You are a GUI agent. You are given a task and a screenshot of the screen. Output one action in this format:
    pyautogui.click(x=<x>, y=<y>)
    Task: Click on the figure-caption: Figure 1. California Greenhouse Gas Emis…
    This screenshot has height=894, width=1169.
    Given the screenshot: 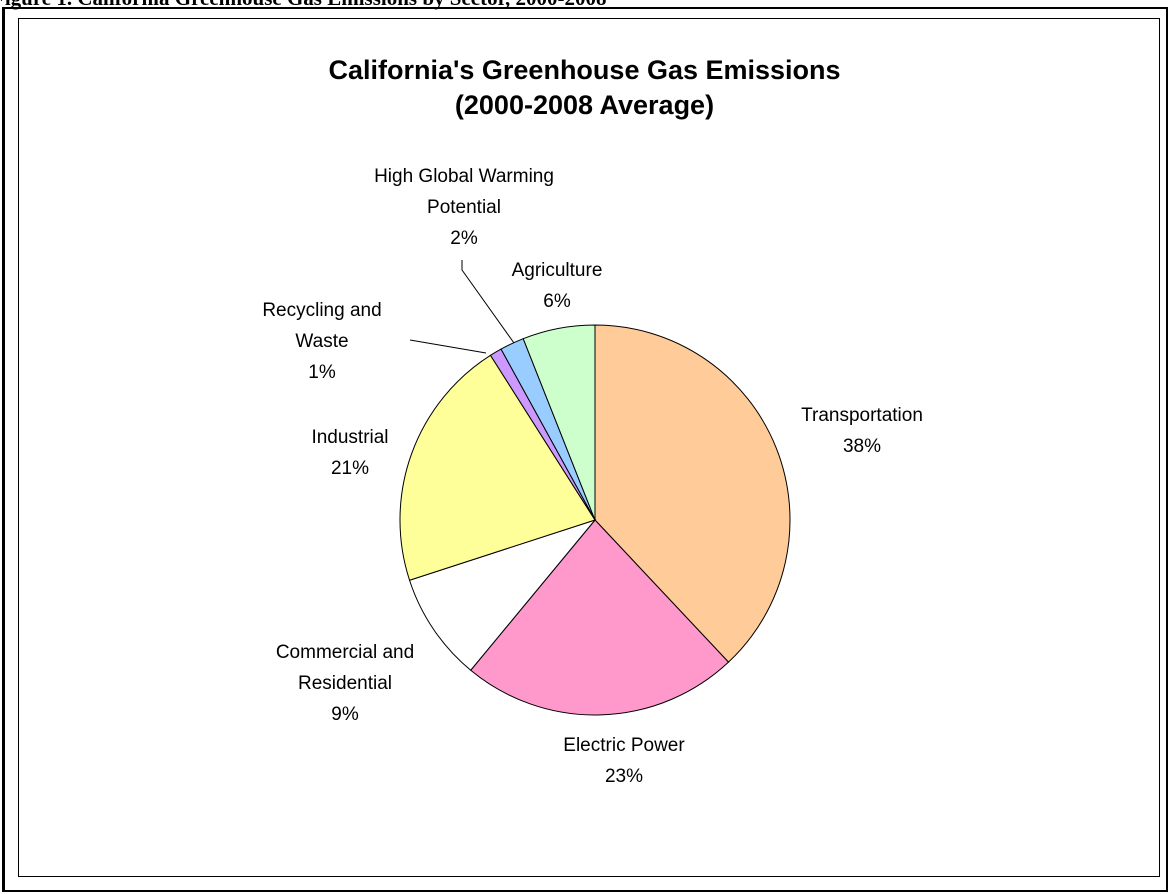 What is the action you would take?
    pyautogui.click(x=303, y=5)
    